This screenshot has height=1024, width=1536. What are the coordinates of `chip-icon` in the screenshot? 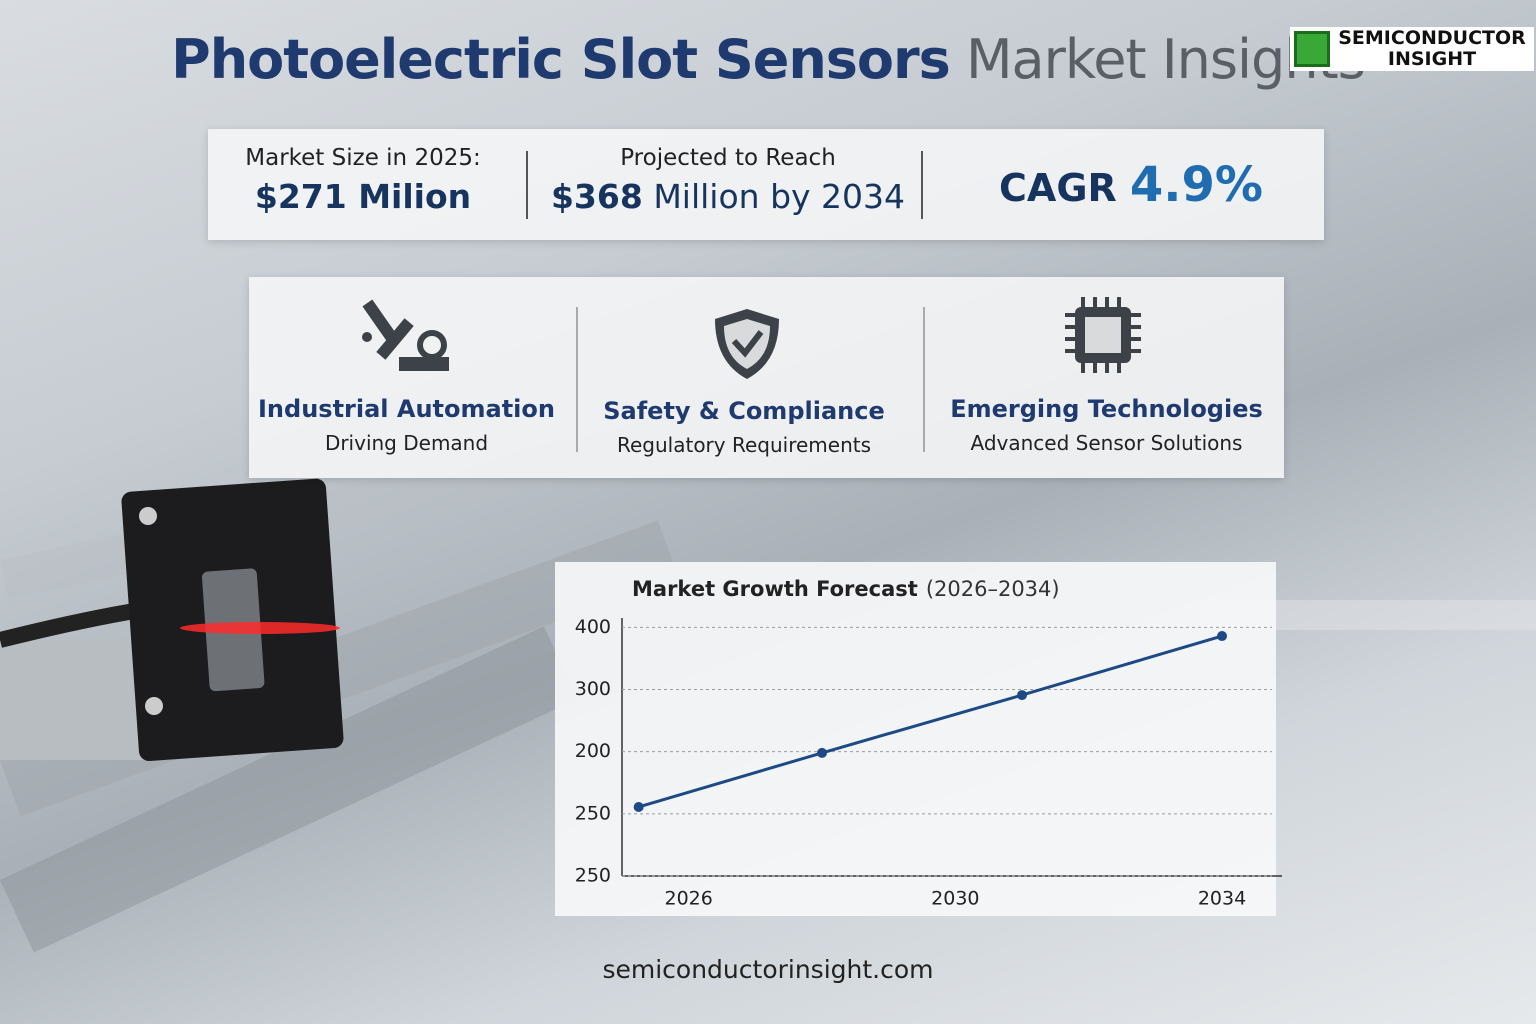 It's located at (1103, 335).